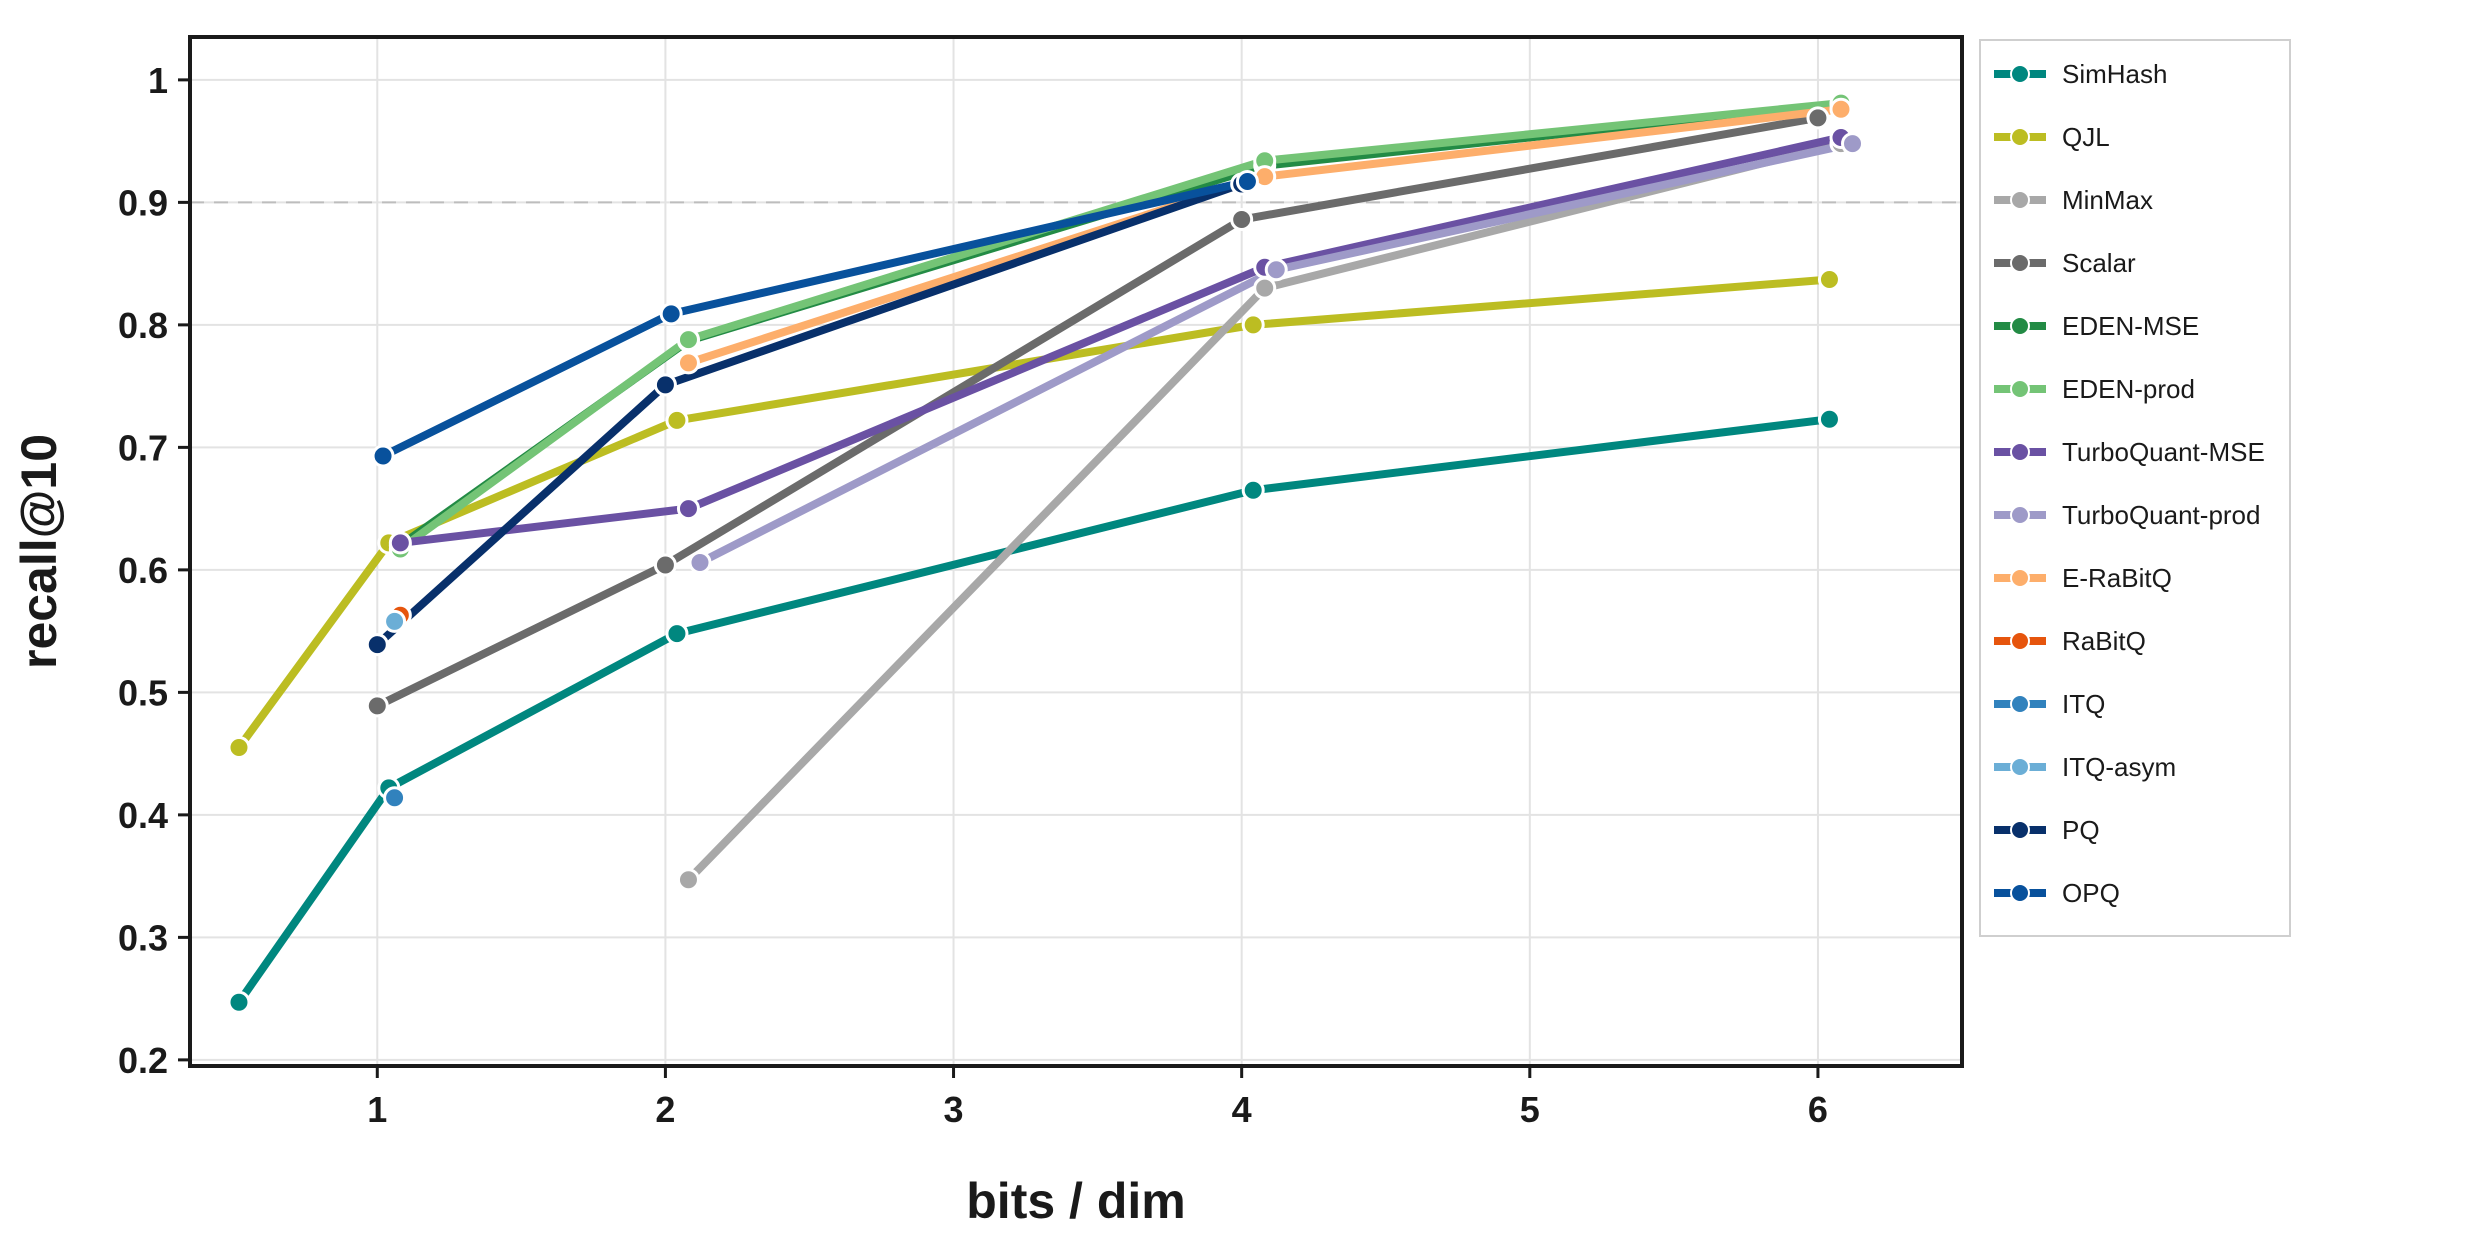 The height and width of the screenshot is (1240, 2470). Describe the element at coordinates (688, 340) in the screenshot. I see `data-point-eden-prod` at that location.